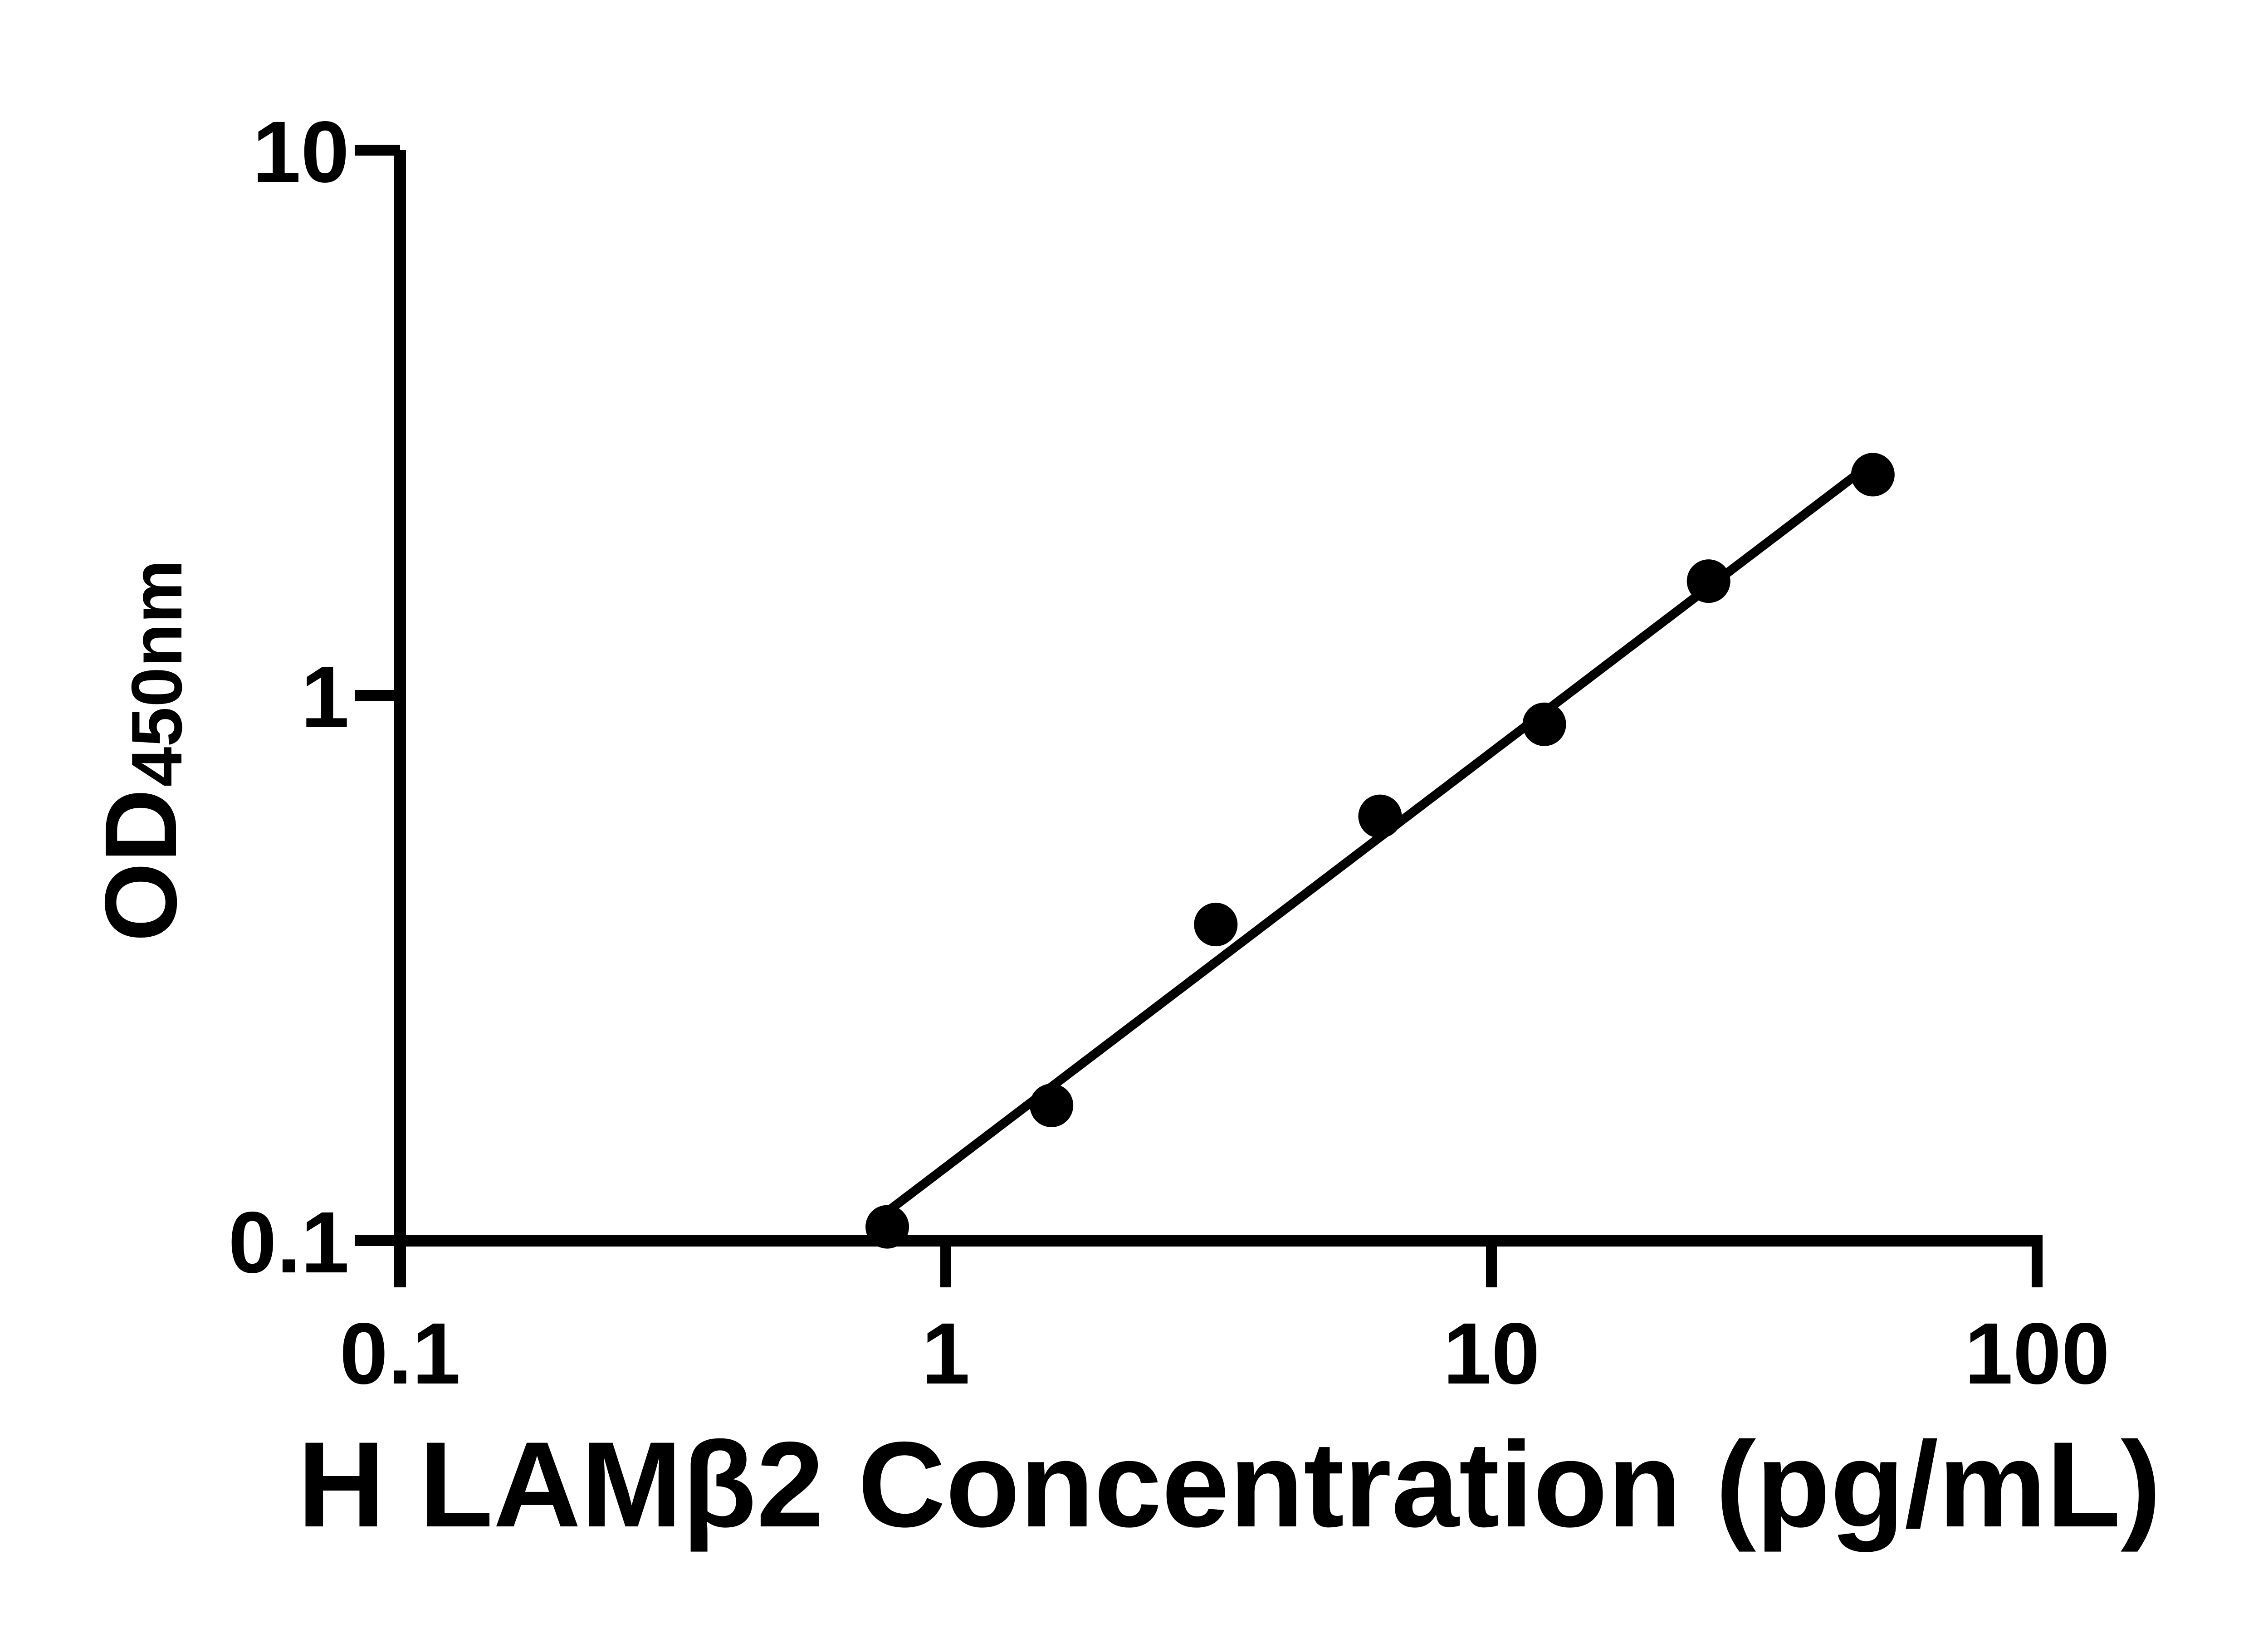  What do you see at coordinates (325, 697) in the screenshot?
I see `y-tick-label: 1` at bounding box center [325, 697].